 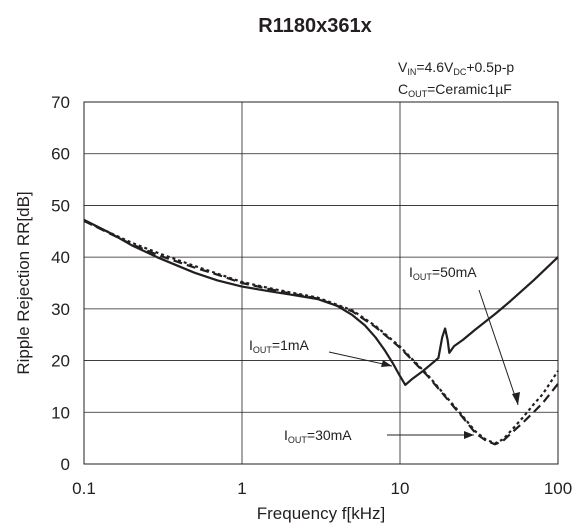 I want to click on annotation-30ma: IOUT=30mA, so click(x=379, y=436).